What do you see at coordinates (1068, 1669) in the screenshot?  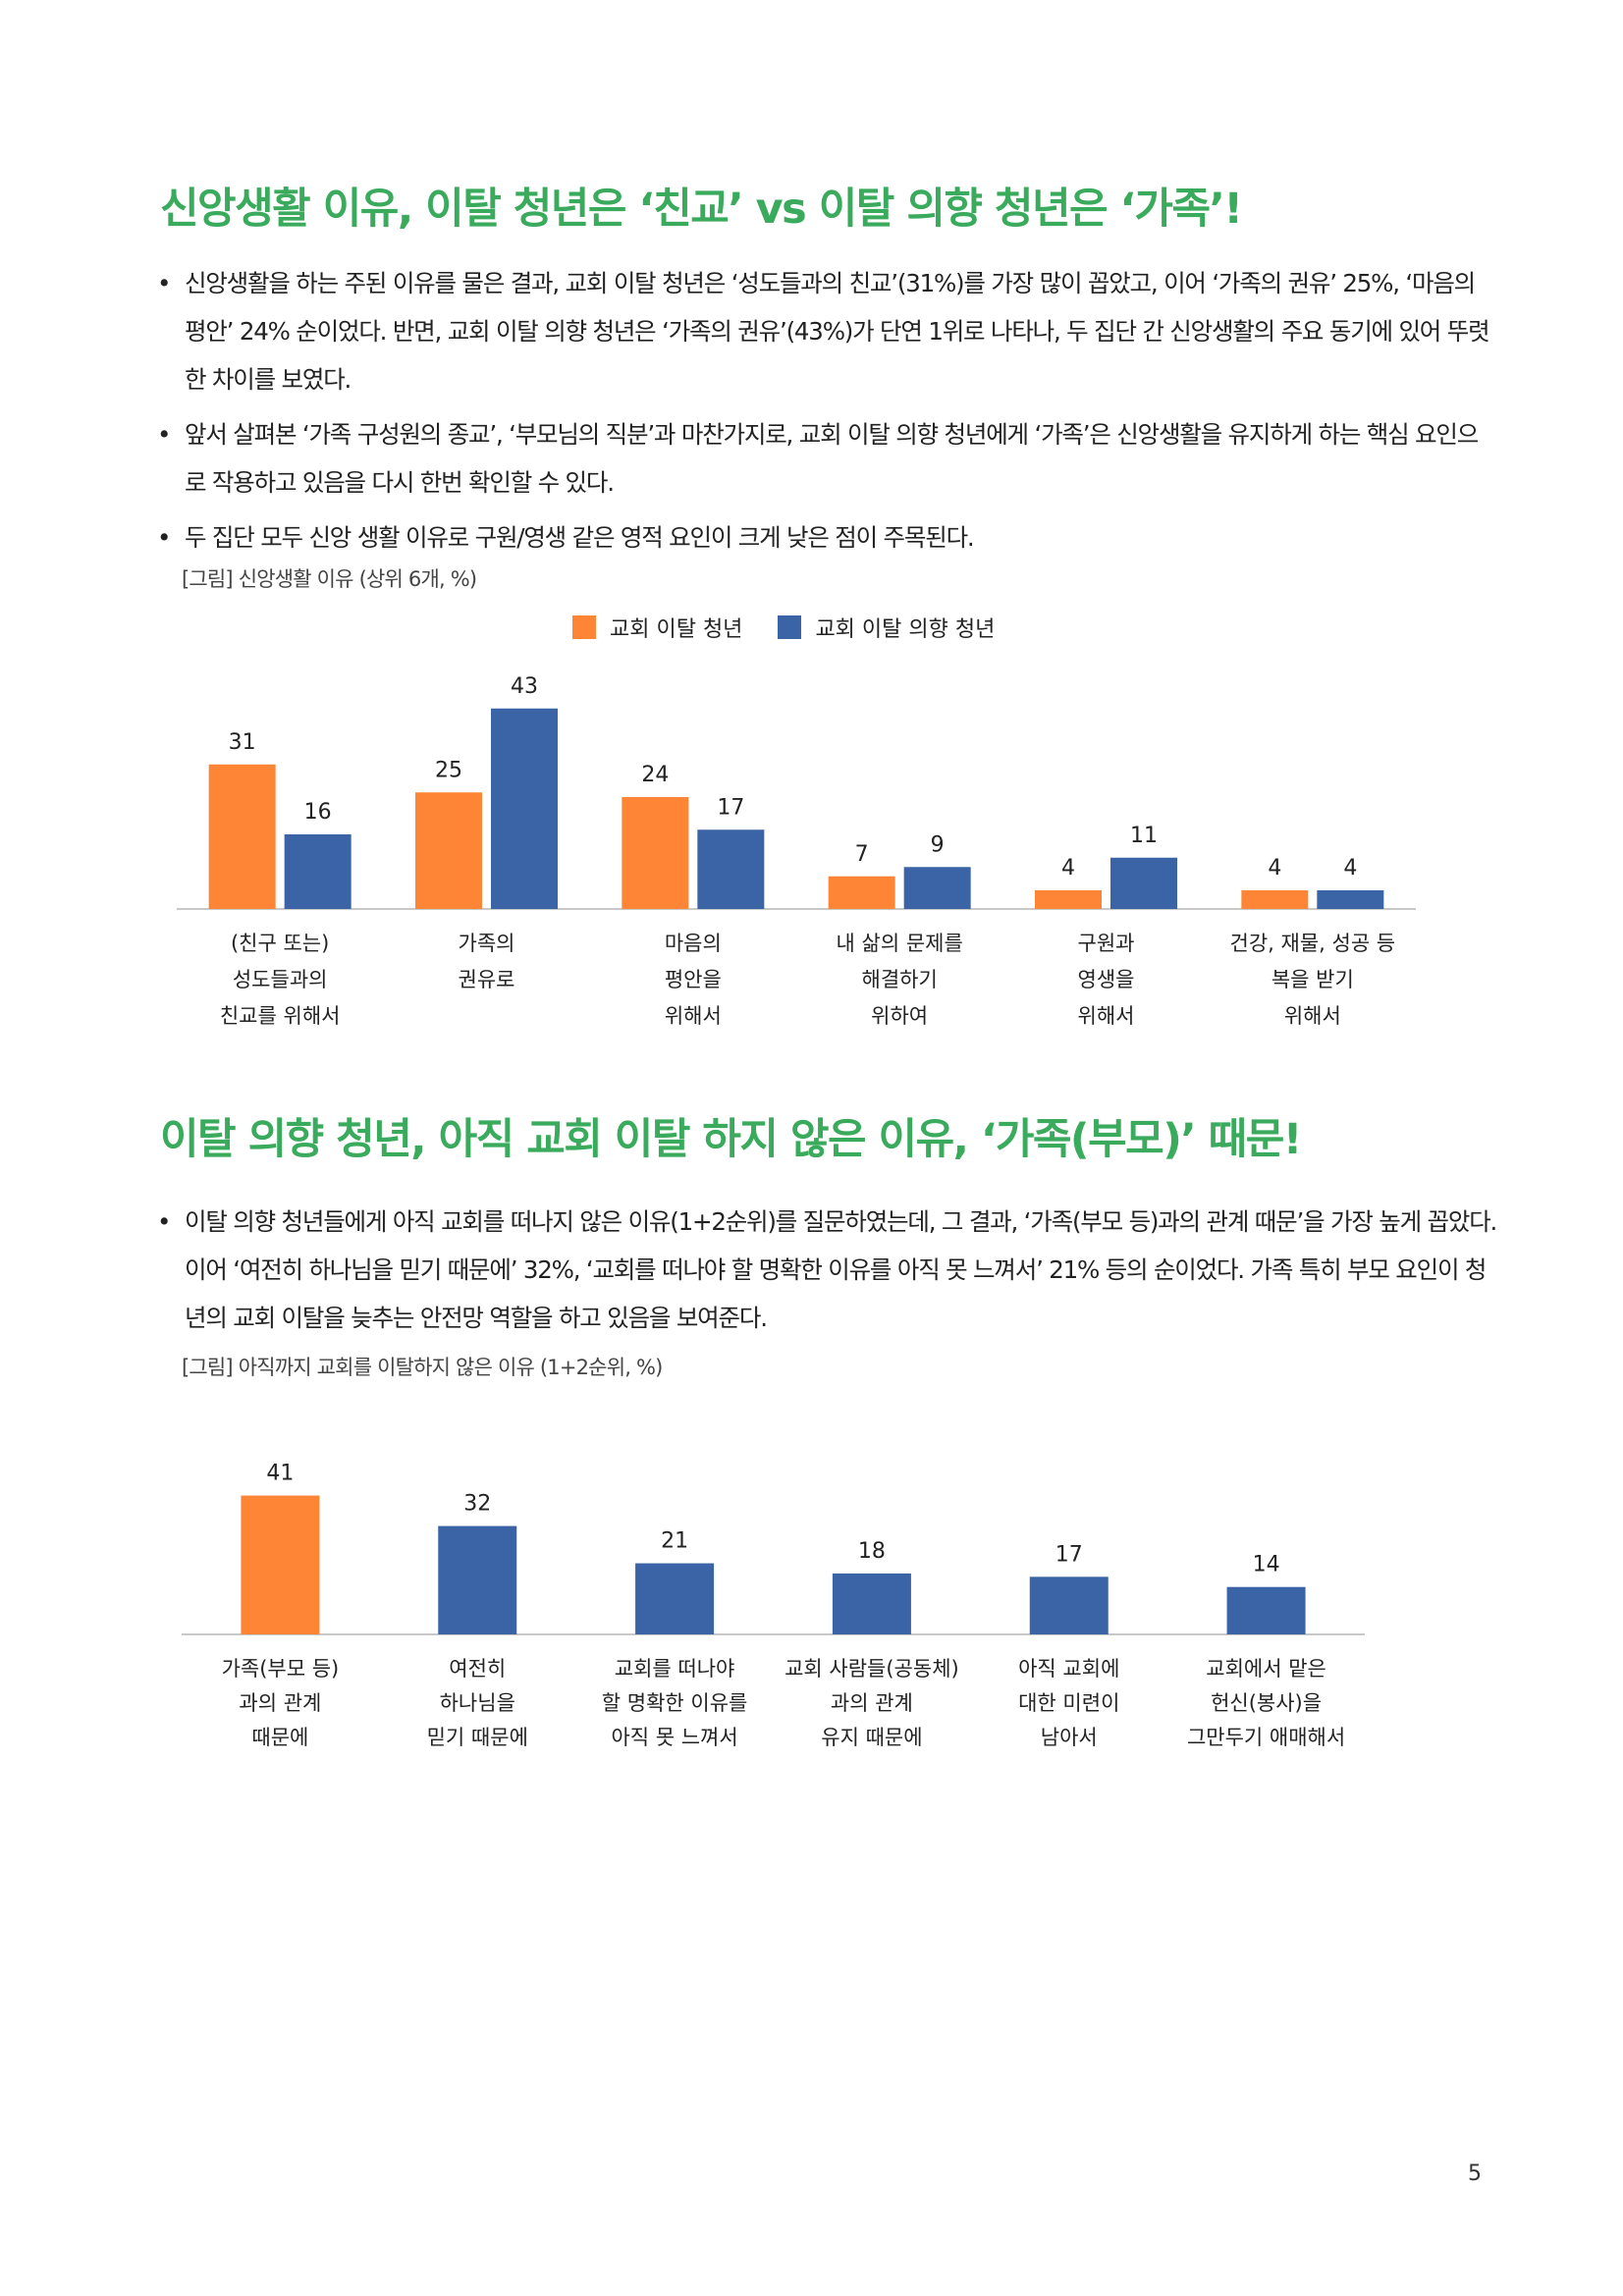 I see `chart2-category-label: 아직 교회에` at bounding box center [1068, 1669].